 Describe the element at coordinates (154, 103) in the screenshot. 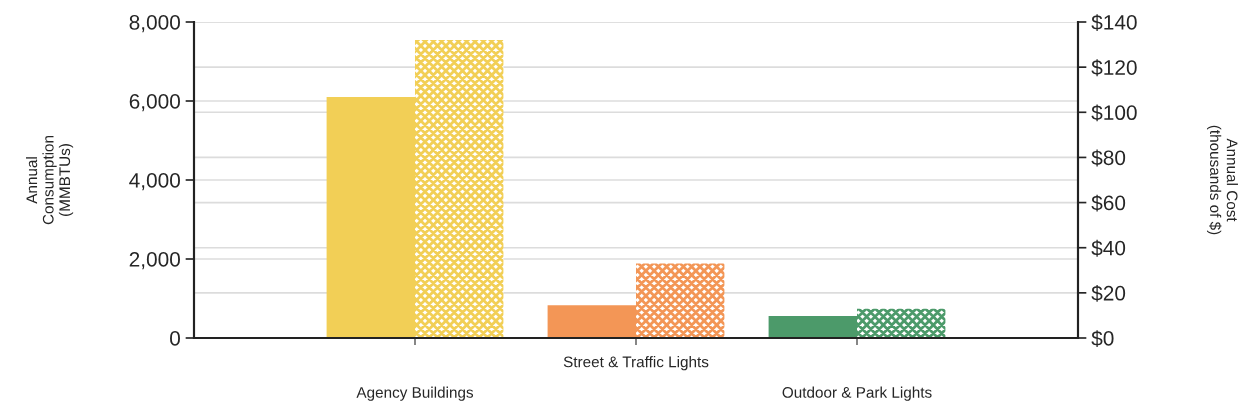

I see `y-tick-label: 6,000` at that location.